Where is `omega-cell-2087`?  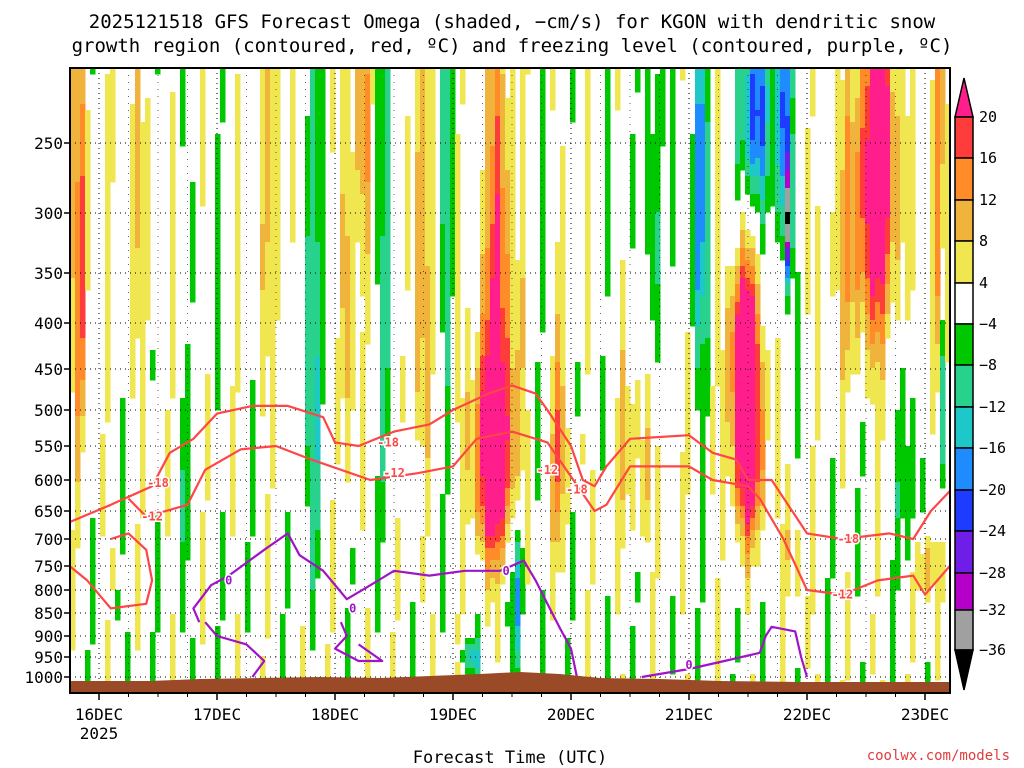
omega-cell-2087 is located at coordinates (363, 107).